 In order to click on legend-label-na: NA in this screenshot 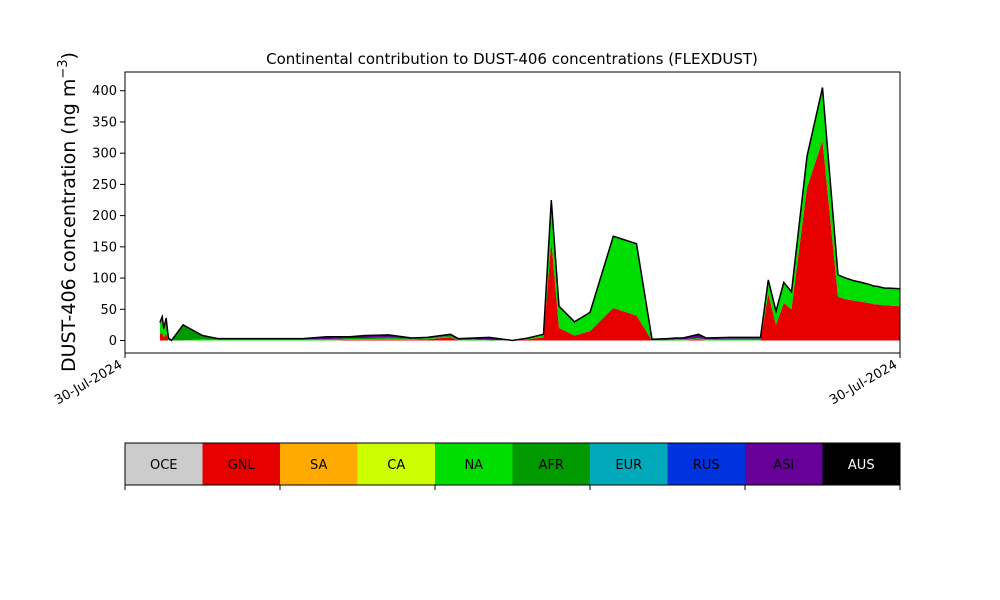, I will do `click(473, 465)`.